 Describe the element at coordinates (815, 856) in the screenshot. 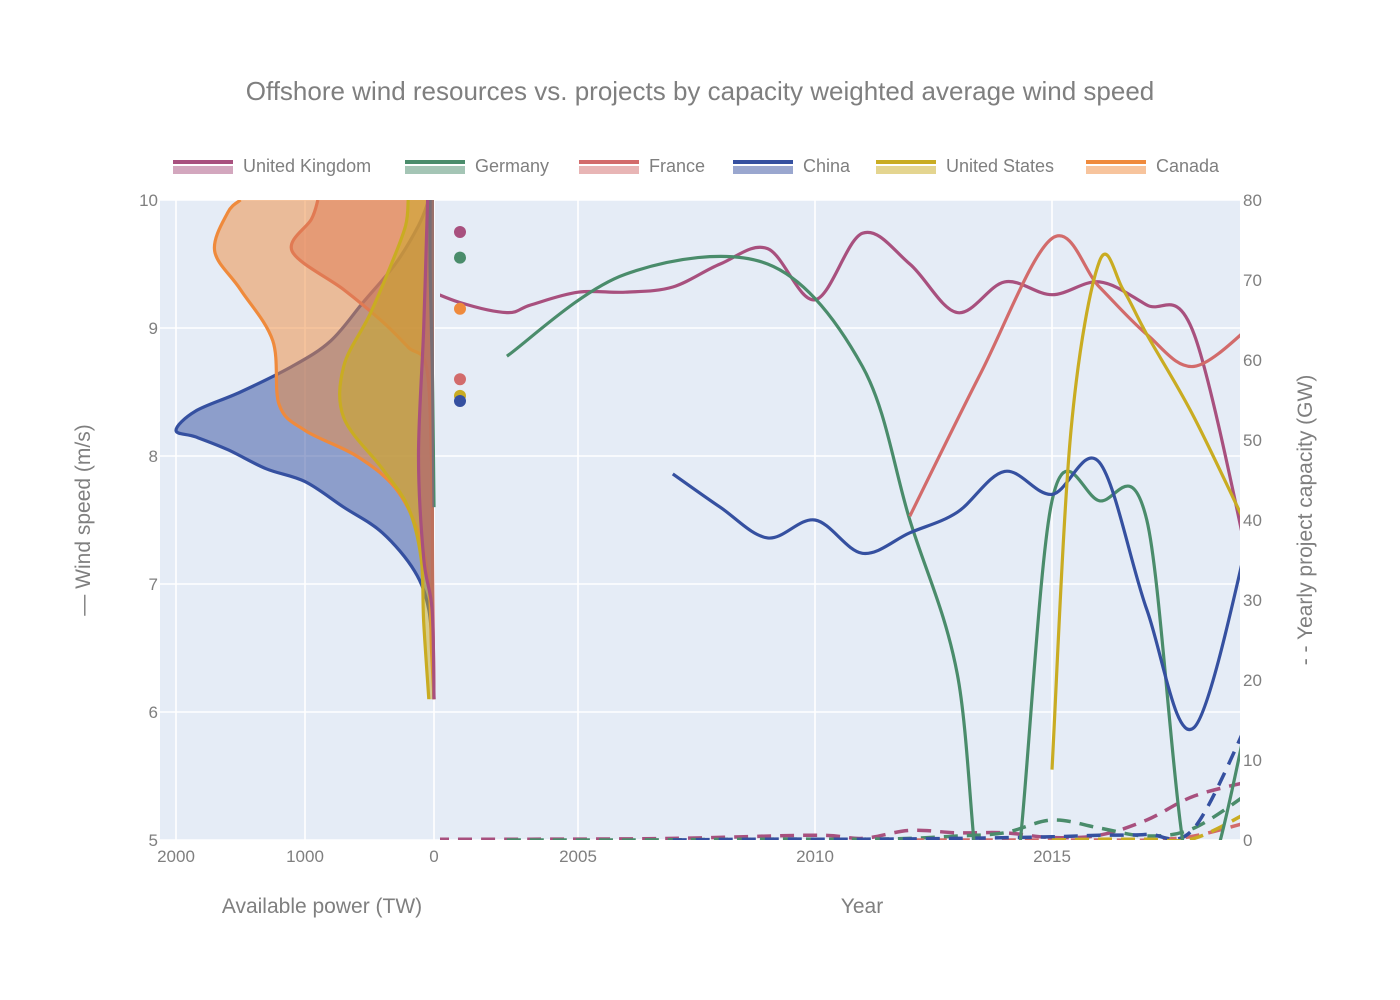

I see `x-tick-label-right: 2010` at that location.